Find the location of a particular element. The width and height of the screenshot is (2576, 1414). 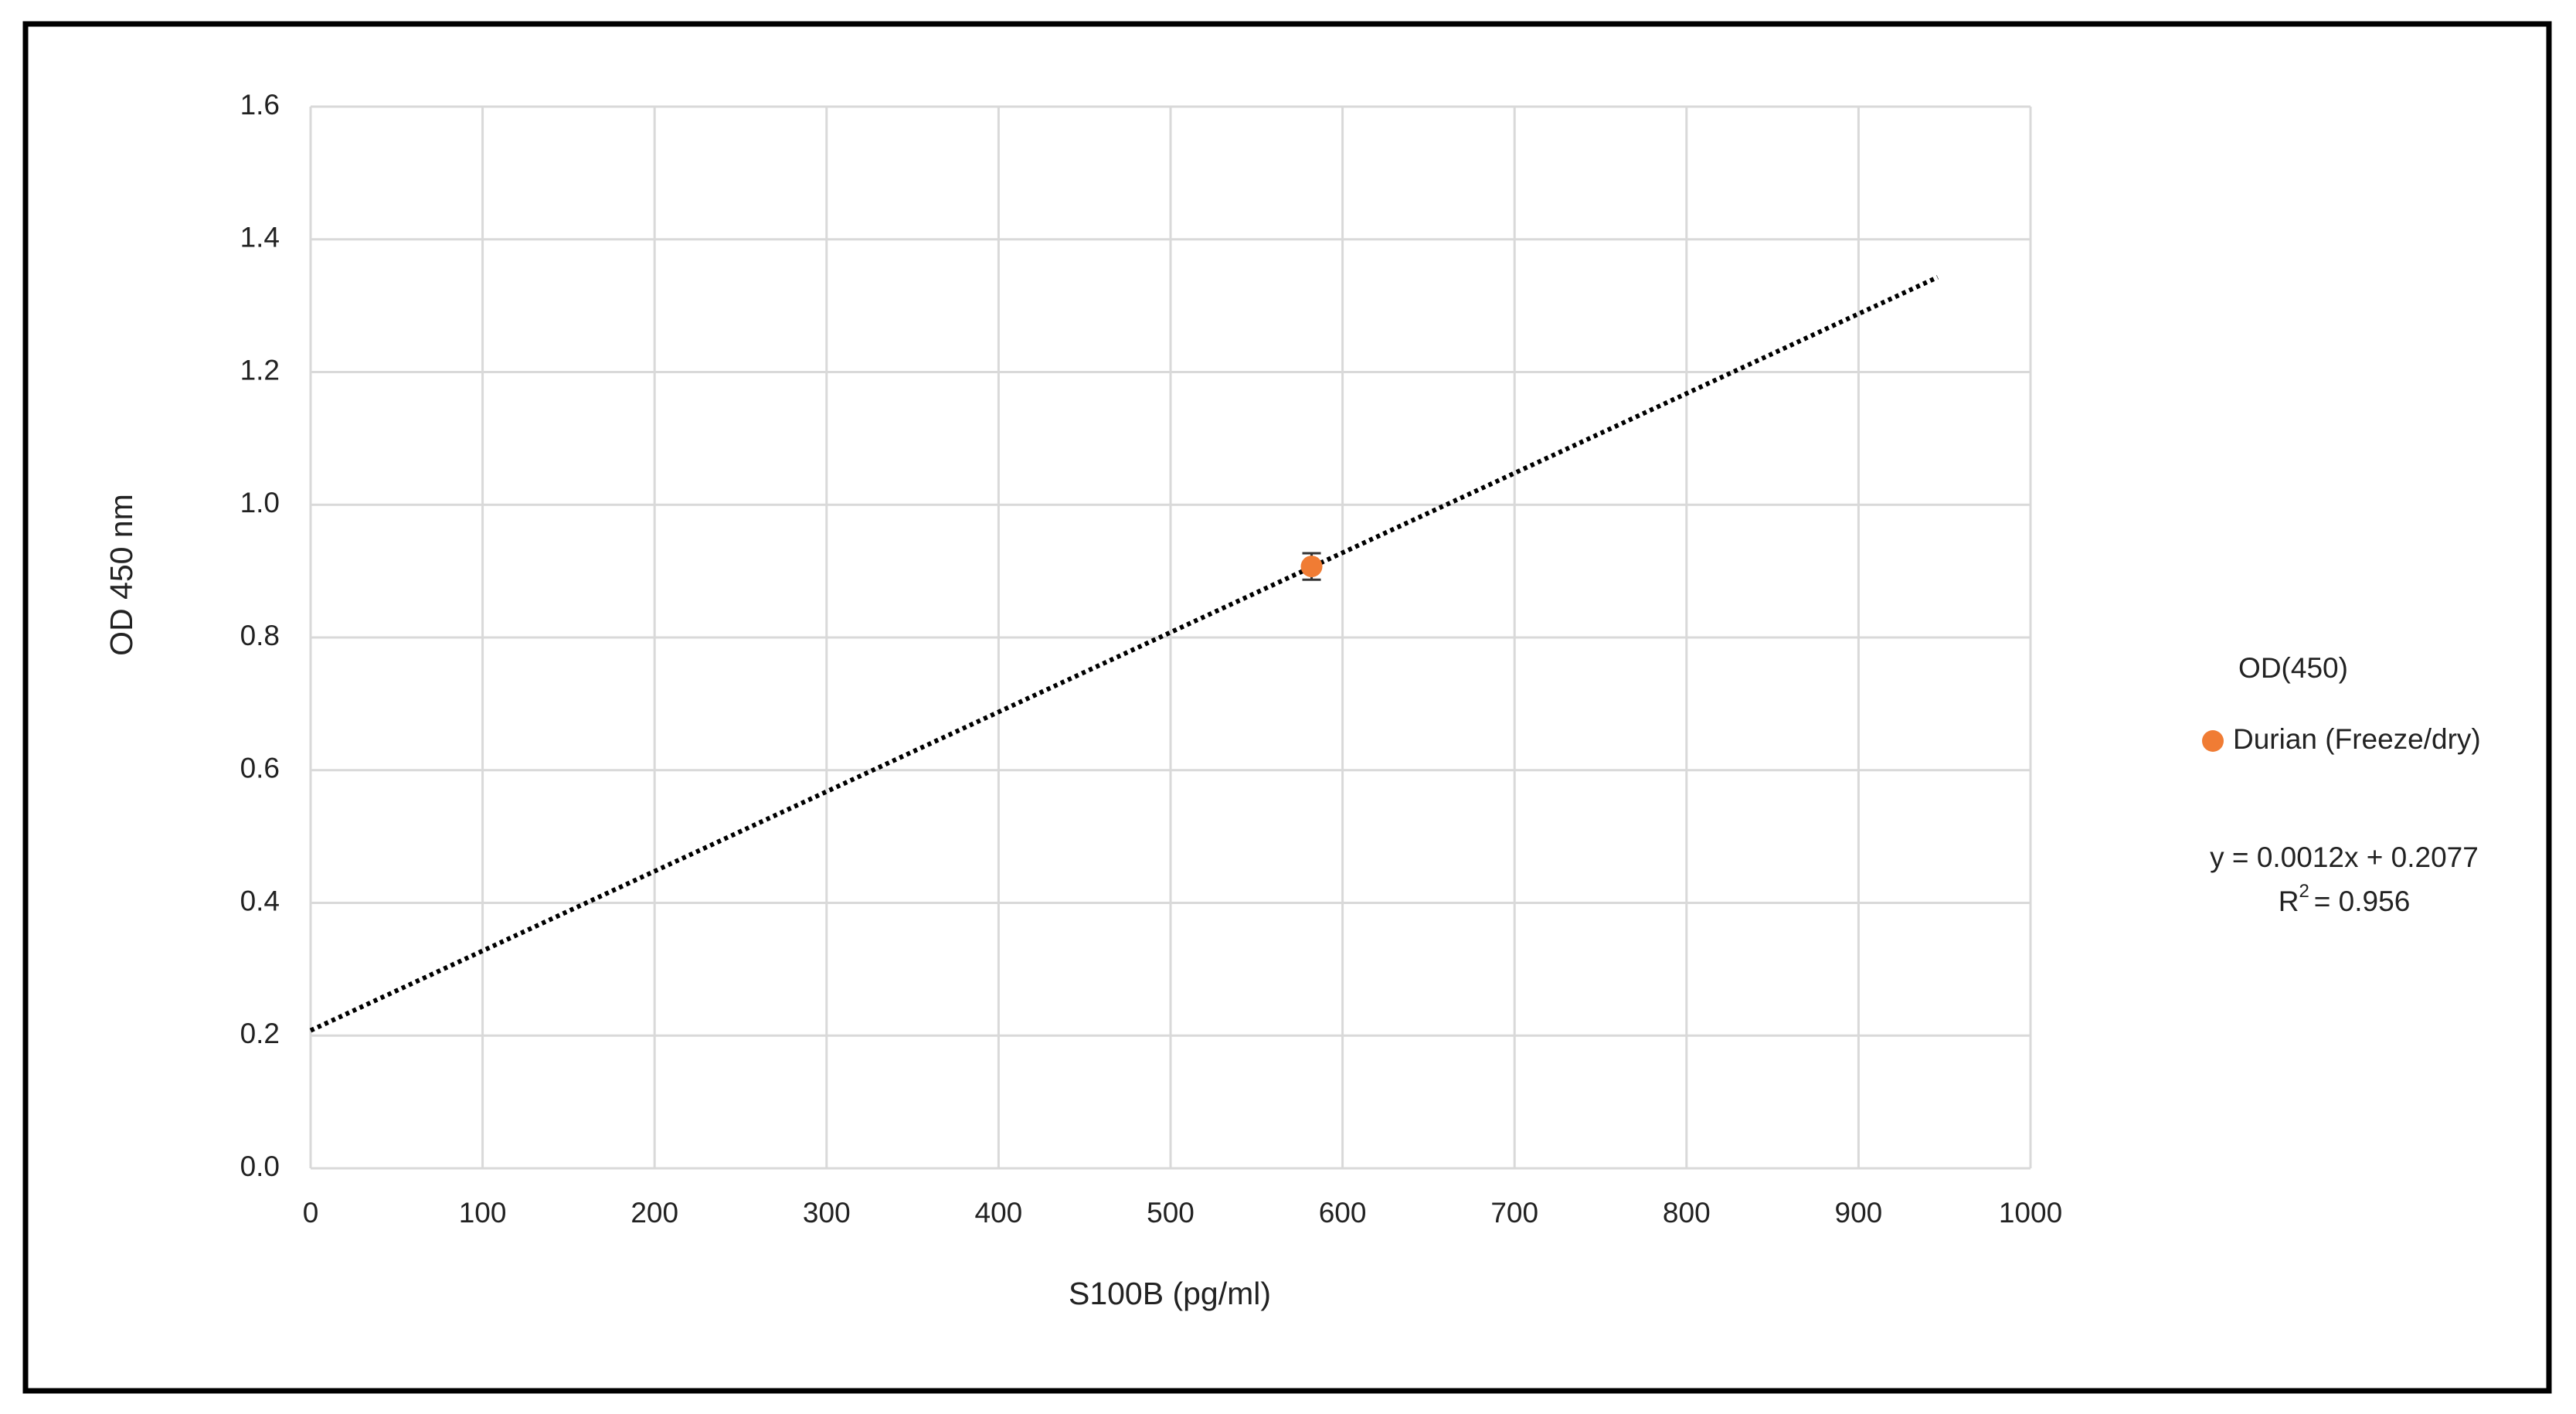

legend-marker is located at coordinates (2213, 741).